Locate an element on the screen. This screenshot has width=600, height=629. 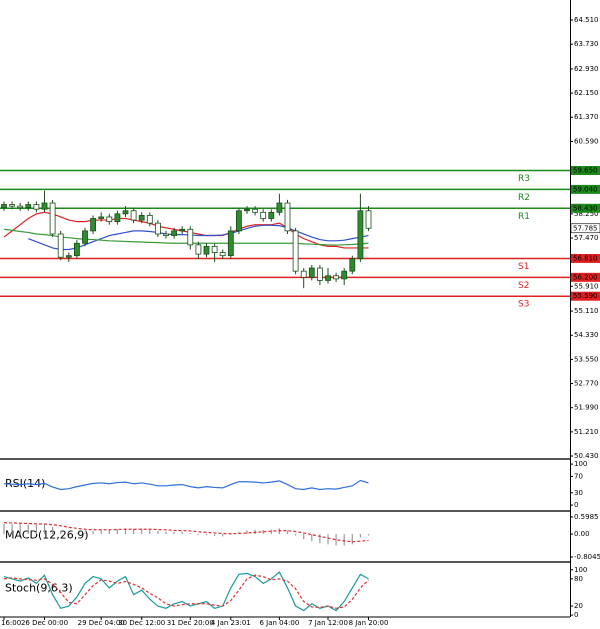
level-price-label: 58.430 is located at coordinates (585, 208).